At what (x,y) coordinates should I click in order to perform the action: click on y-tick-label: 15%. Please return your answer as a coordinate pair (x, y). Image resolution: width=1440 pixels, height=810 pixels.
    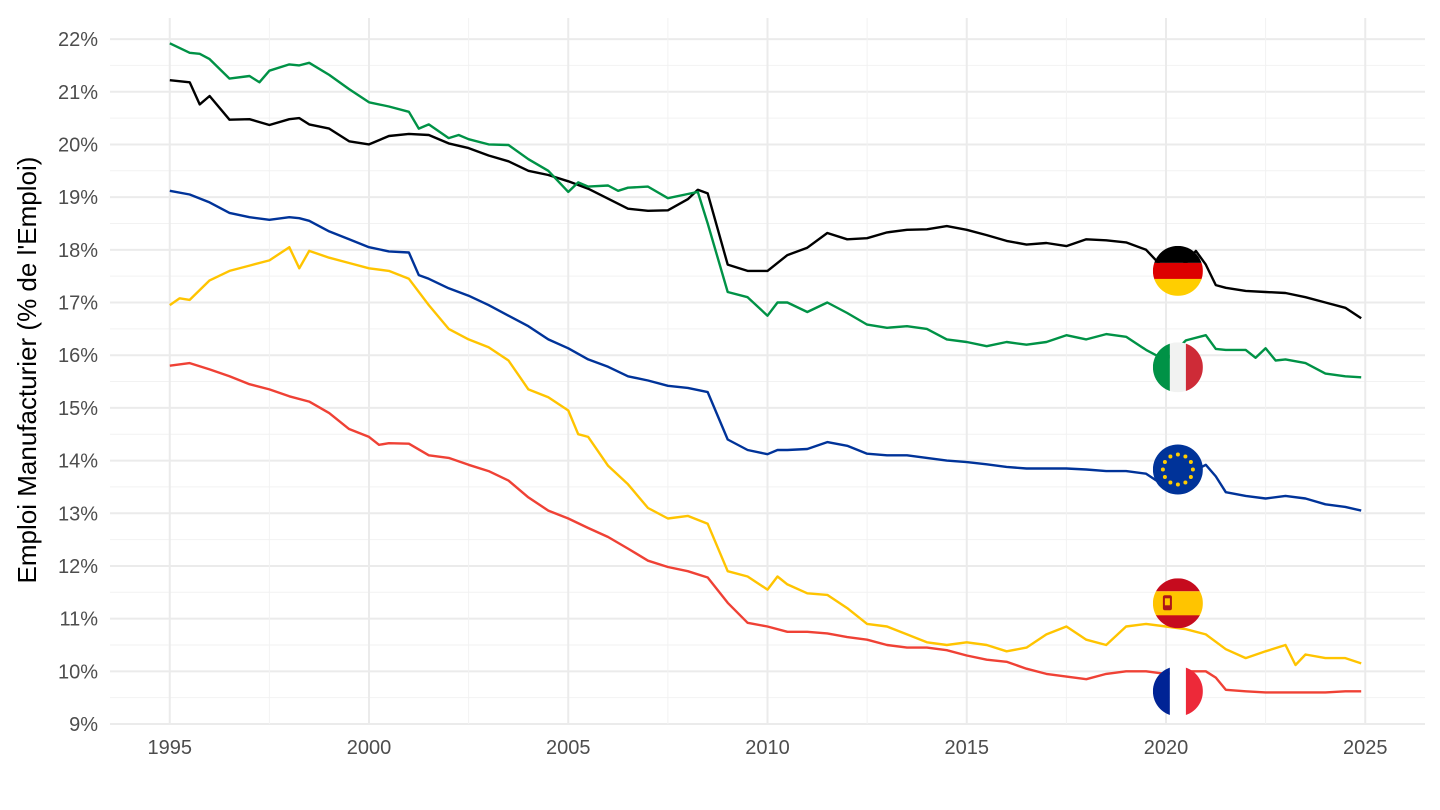
    Looking at the image, I should click on (78, 409).